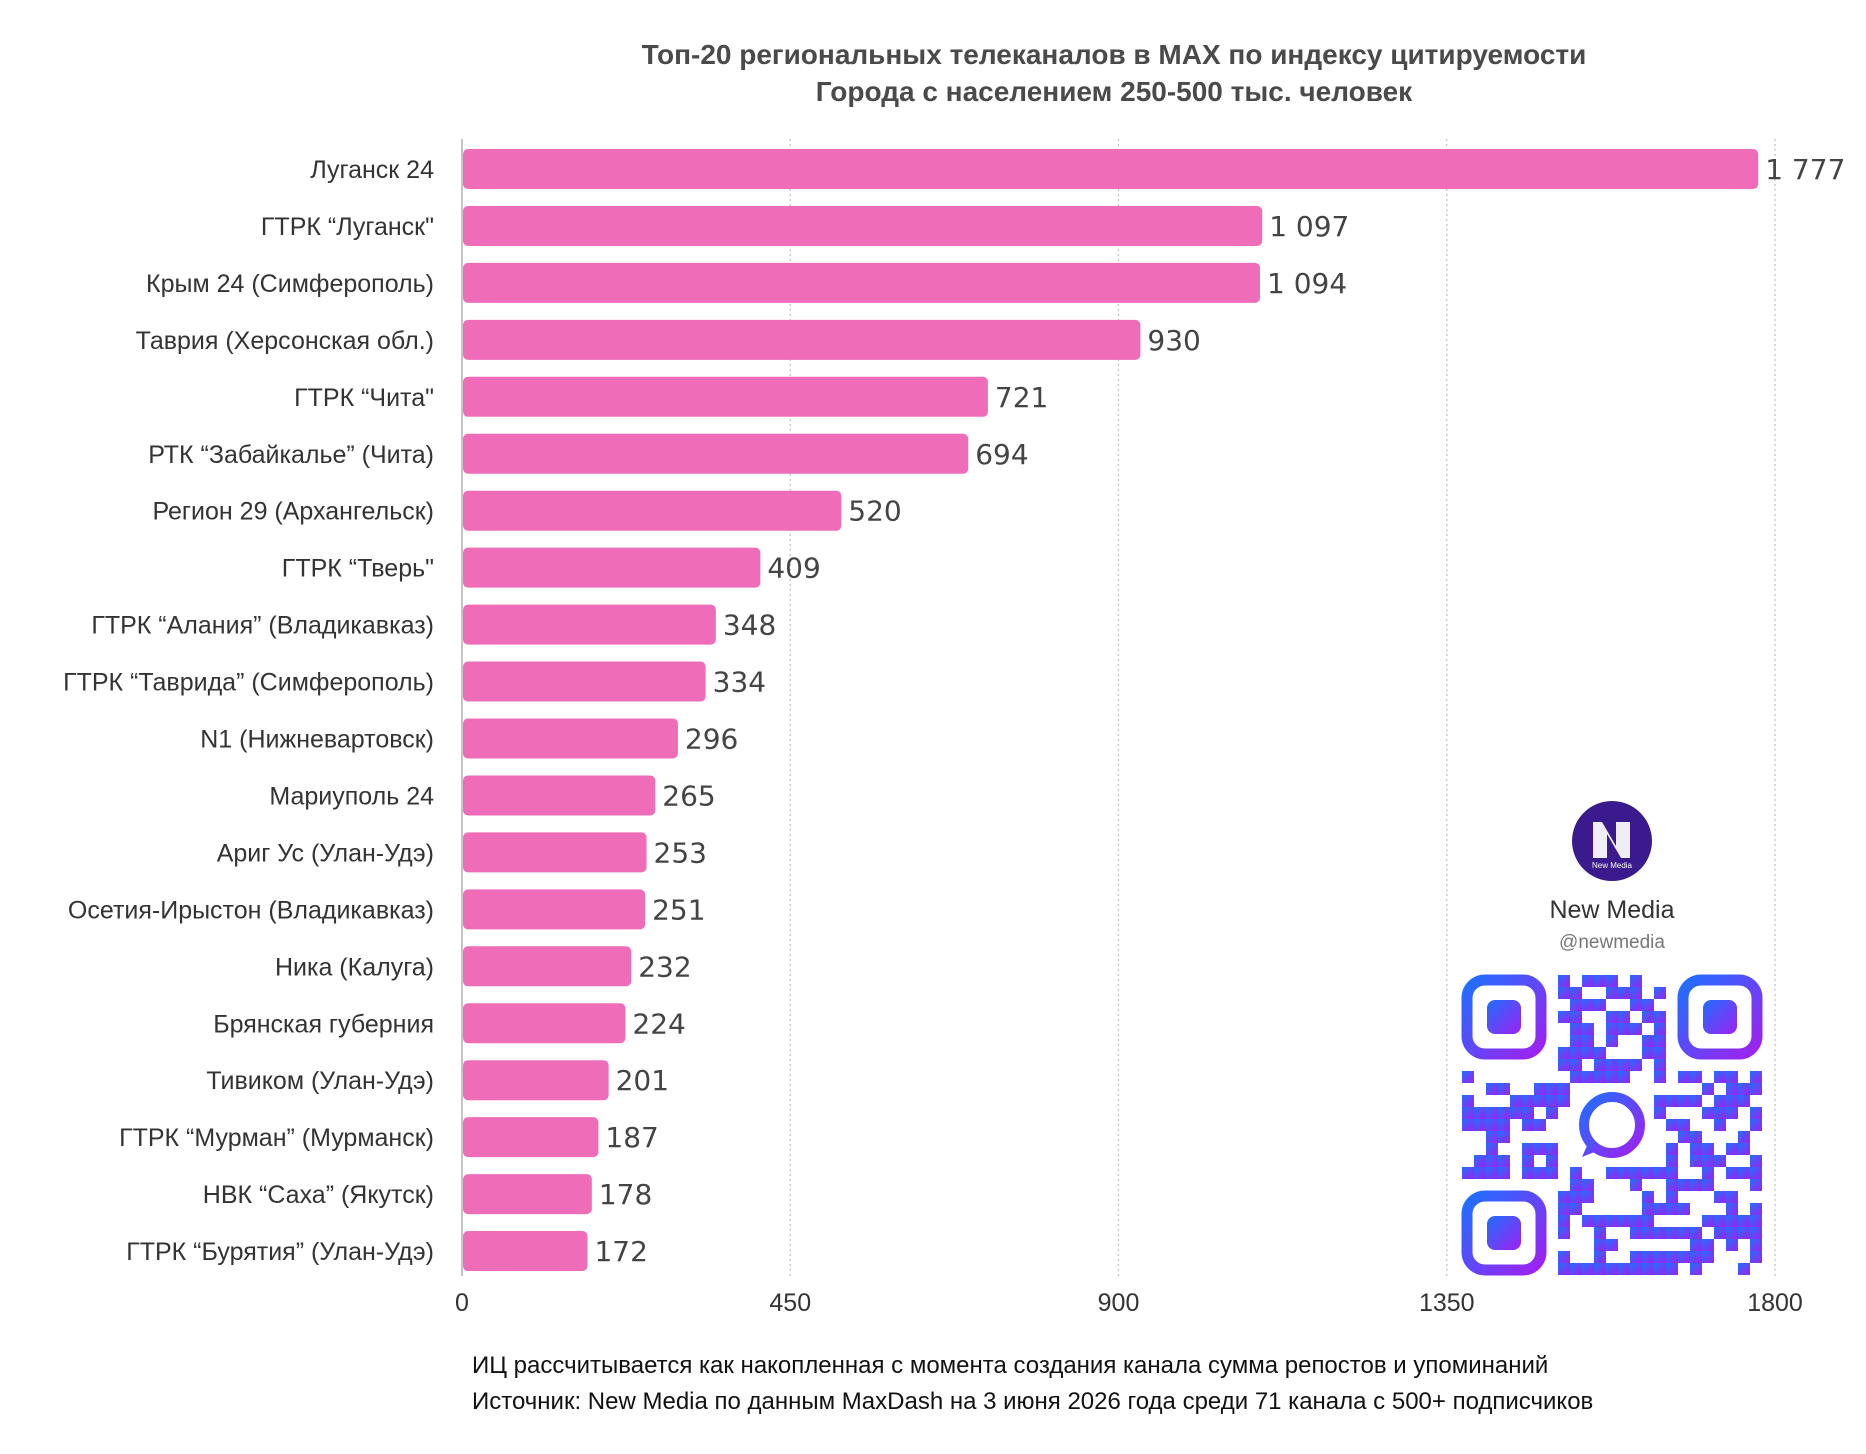 The height and width of the screenshot is (1454, 1866). What do you see at coordinates (625, 1194) in the screenshot?
I see `value-label: 178` at bounding box center [625, 1194].